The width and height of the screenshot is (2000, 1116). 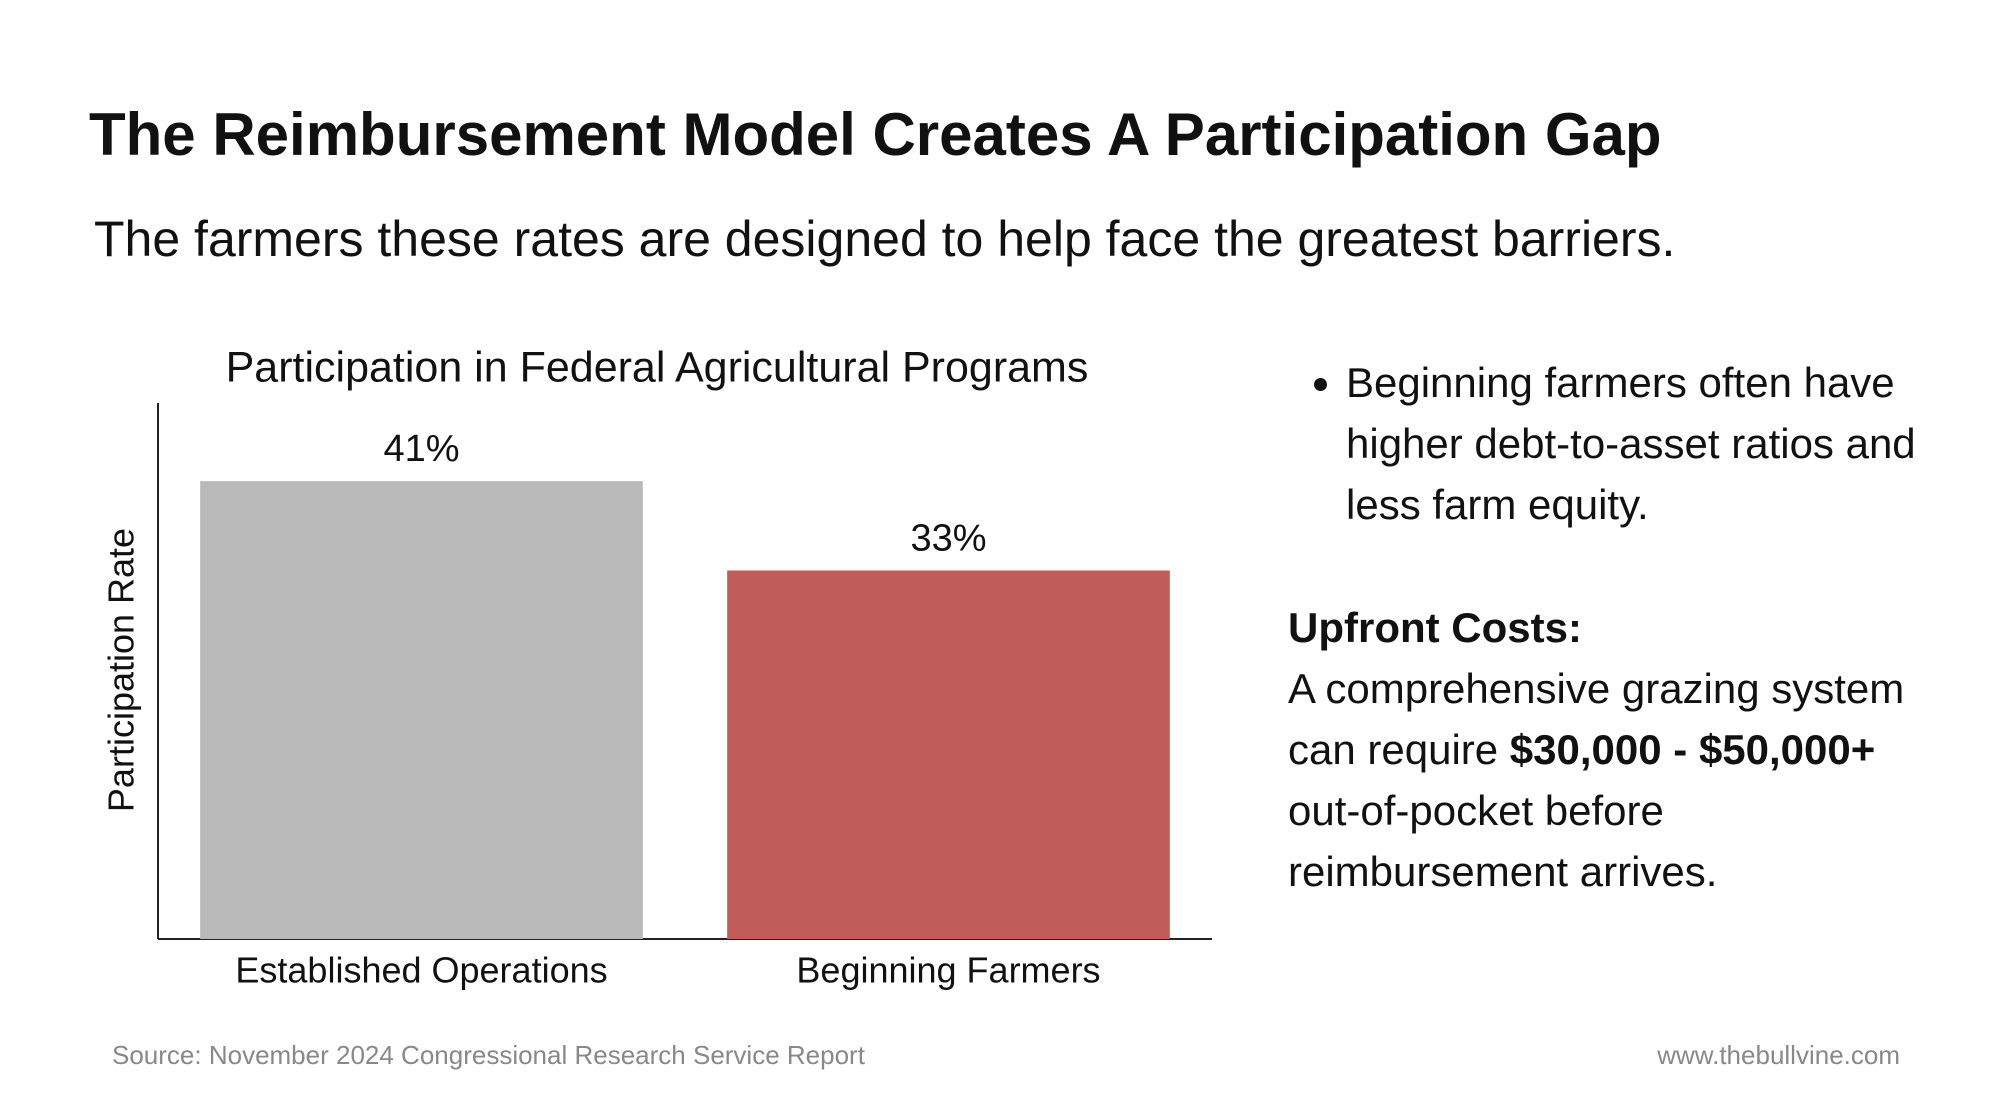 I want to click on text-run: $30,000 - $50,000+, so click(x=1692, y=749).